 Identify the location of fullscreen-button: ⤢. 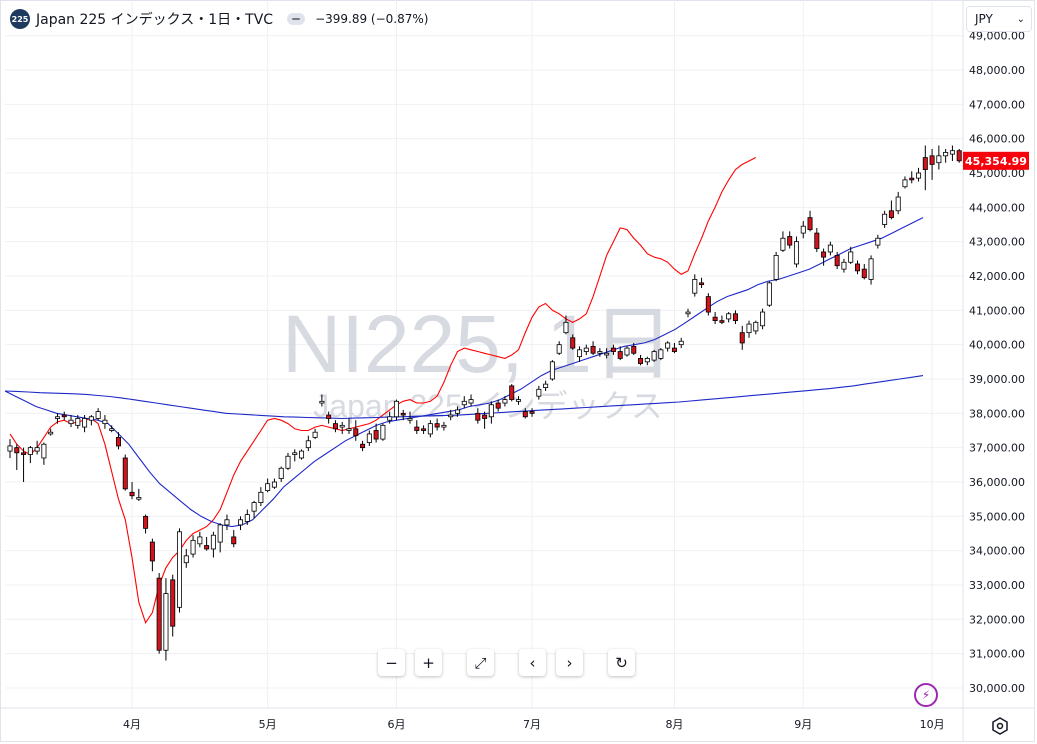
(480, 662).